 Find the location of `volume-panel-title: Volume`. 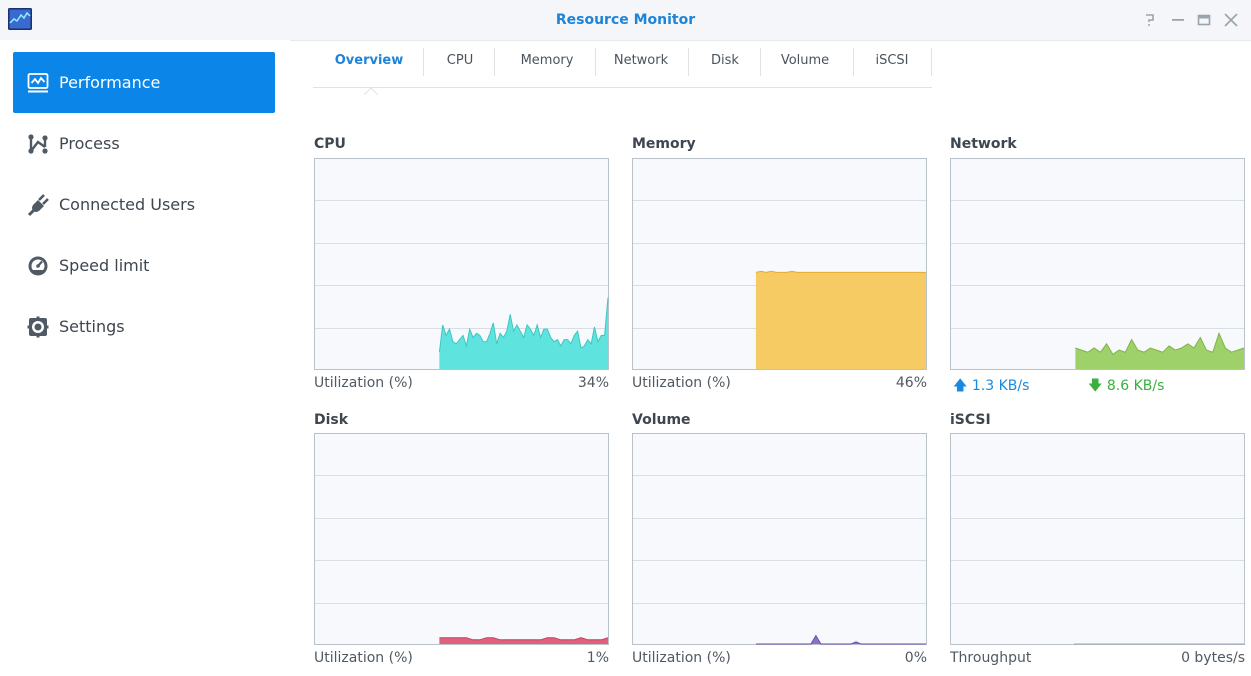

volume-panel-title: Volume is located at coordinates (661, 420).